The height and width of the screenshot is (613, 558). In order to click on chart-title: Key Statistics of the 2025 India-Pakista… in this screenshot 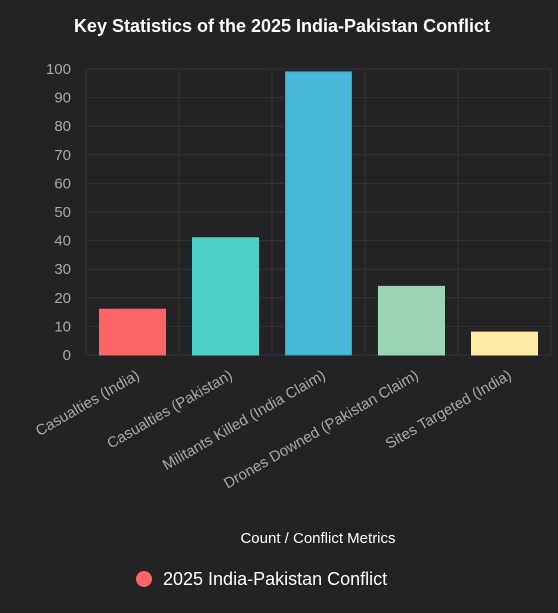, I will do `click(282, 26)`.